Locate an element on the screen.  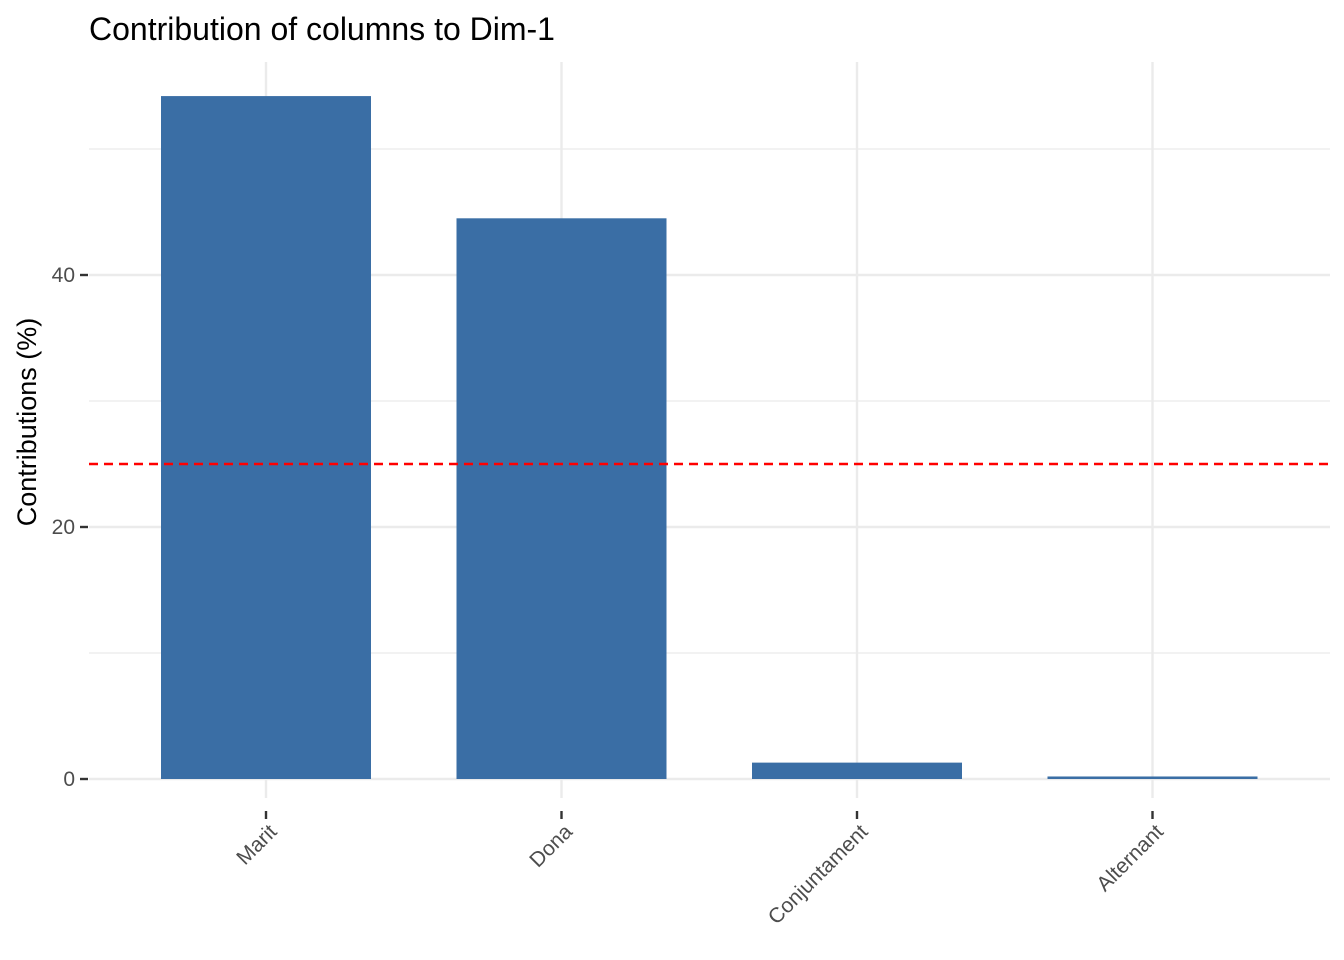
x-tick-label-dona: Dona is located at coordinates (551, 846).